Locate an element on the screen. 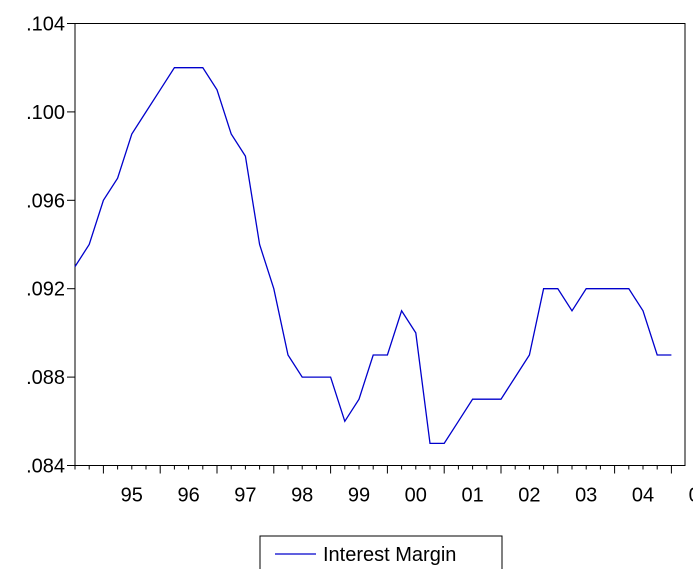 The height and width of the screenshot is (569, 693). x-tick-label: 05 is located at coordinates (691, 496).